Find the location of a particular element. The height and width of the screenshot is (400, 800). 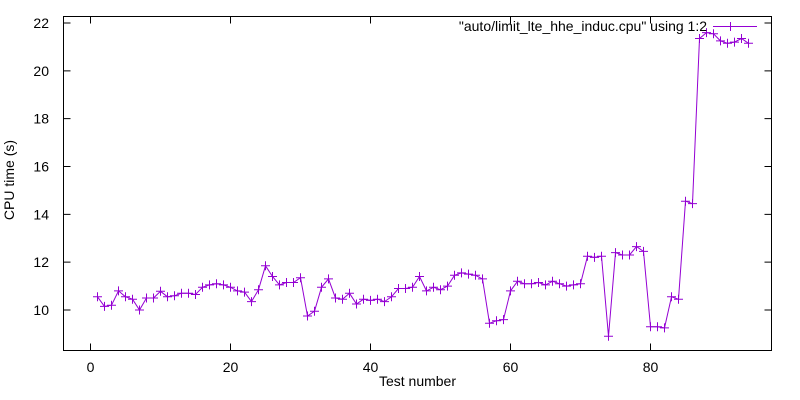

x-tick-label: 40 is located at coordinates (371, 367).